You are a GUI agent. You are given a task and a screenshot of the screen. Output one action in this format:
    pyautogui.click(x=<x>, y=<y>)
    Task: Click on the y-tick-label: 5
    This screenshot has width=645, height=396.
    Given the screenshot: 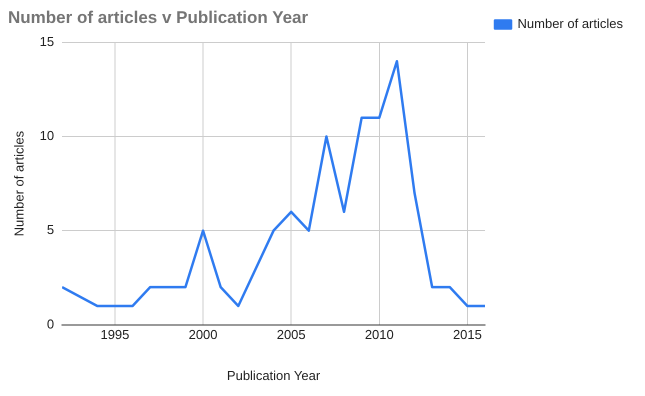 What is the action you would take?
    pyautogui.click(x=50, y=230)
    